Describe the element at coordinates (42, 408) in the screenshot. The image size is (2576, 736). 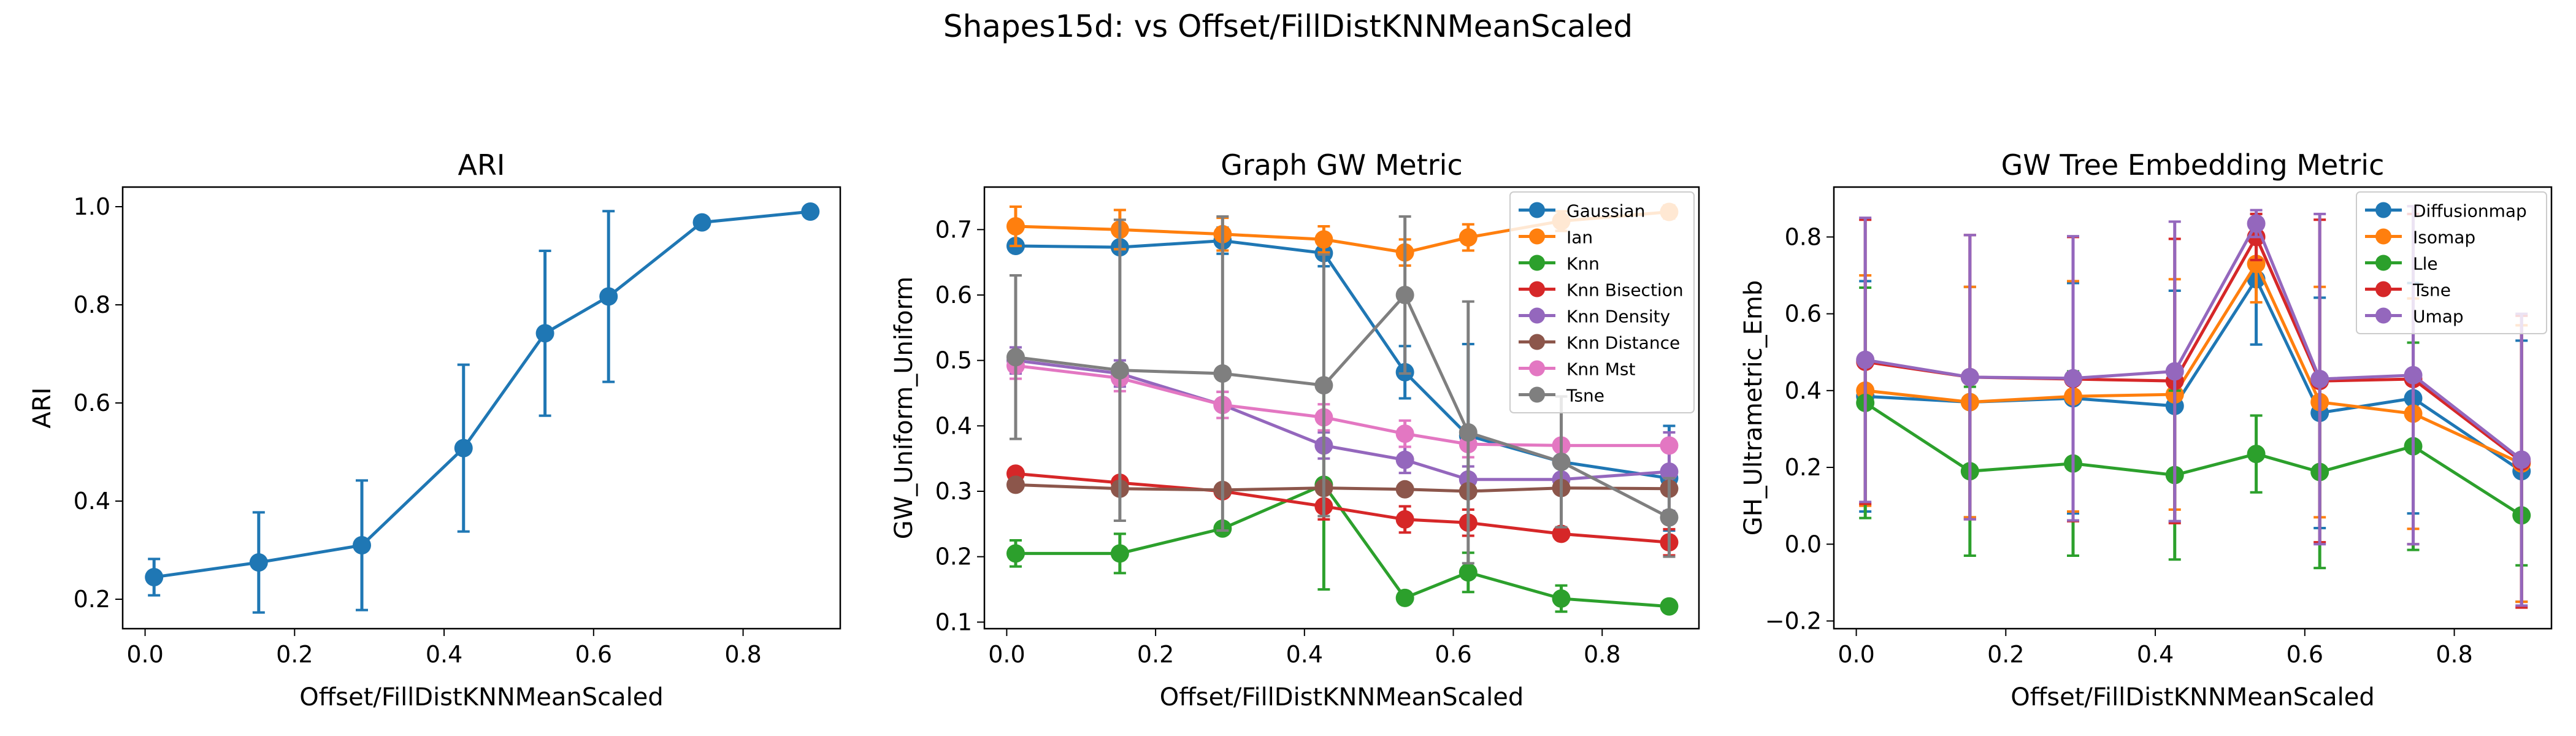
I see `y-axis-label: ARI` at that location.